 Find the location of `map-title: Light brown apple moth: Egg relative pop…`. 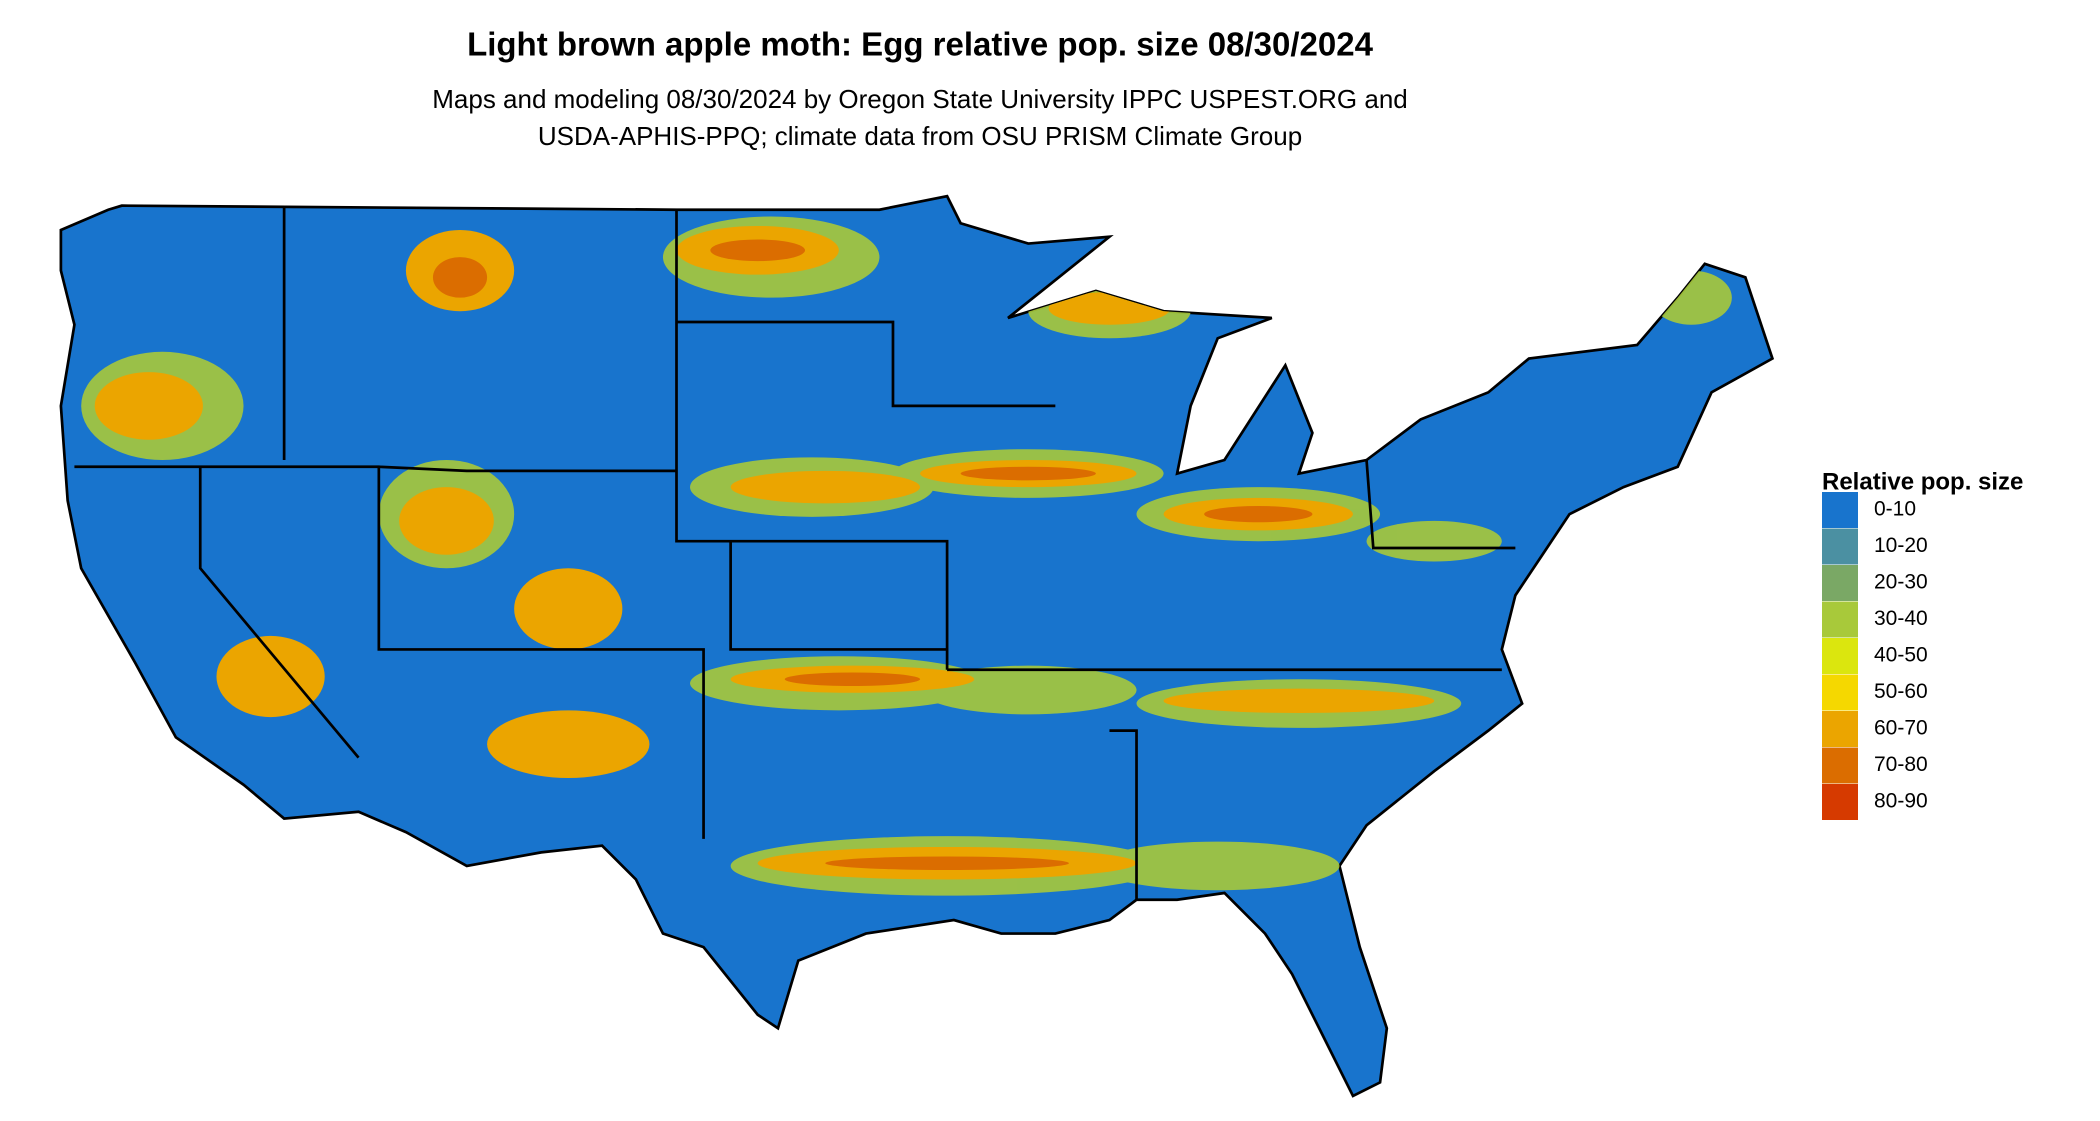

map-title: Light brown apple moth: Egg relative pop… is located at coordinates (920, 44).